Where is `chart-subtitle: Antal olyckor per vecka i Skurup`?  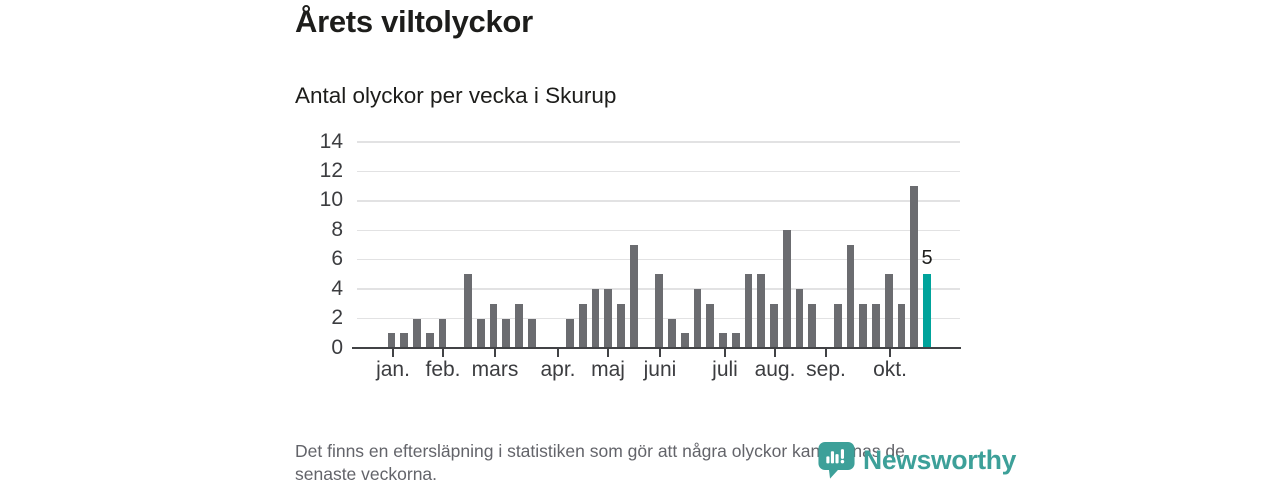 chart-subtitle: Antal olyckor per vecka i Skurup is located at coordinates (456, 95).